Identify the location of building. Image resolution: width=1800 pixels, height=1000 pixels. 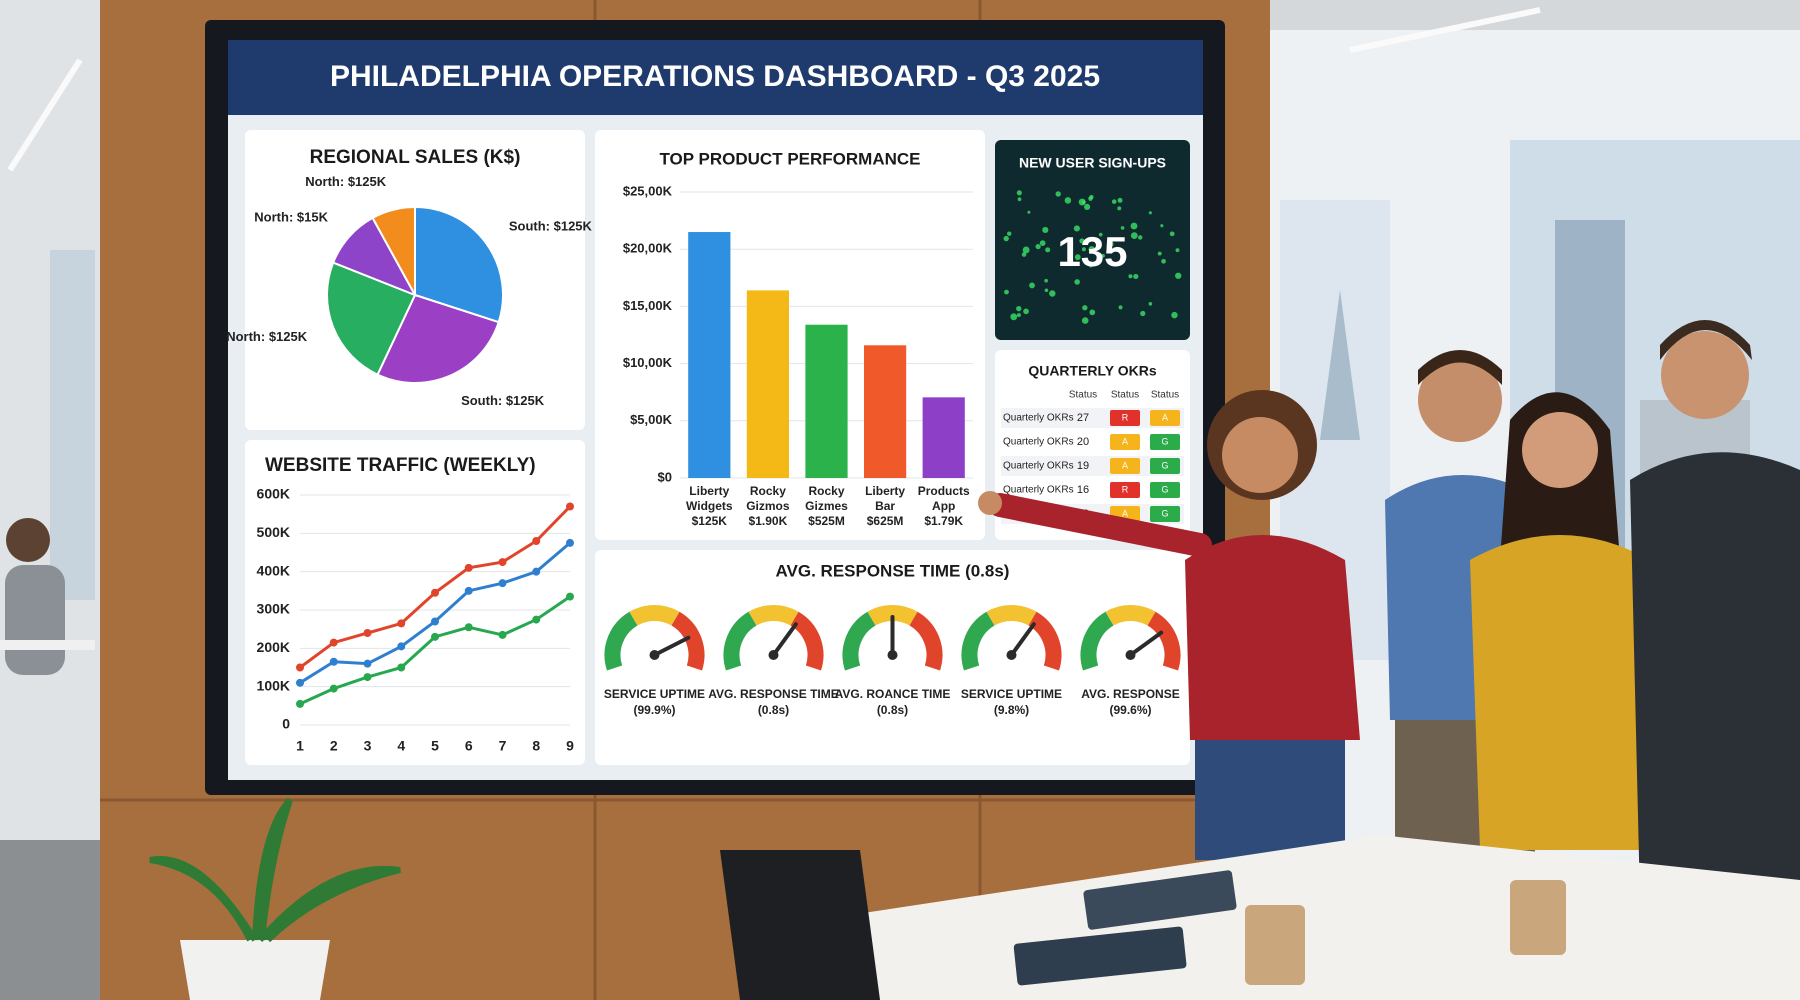
(1340, 365).